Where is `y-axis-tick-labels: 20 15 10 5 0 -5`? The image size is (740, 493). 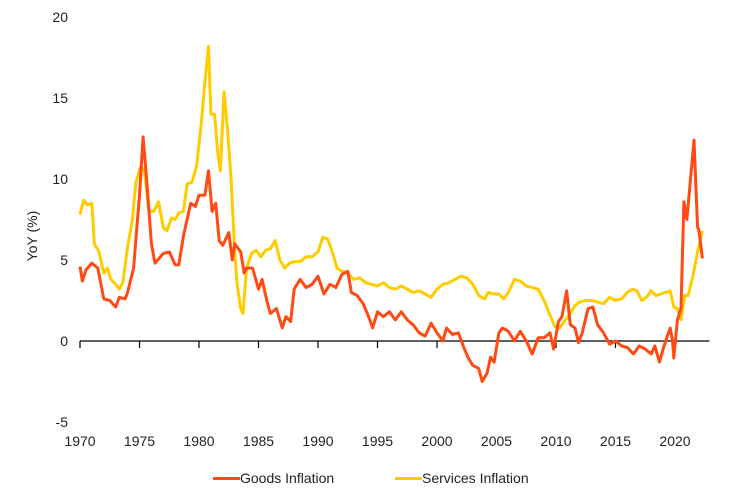
y-axis-tick-labels: 20 15 10 5 0 -5 is located at coordinates (60, 219).